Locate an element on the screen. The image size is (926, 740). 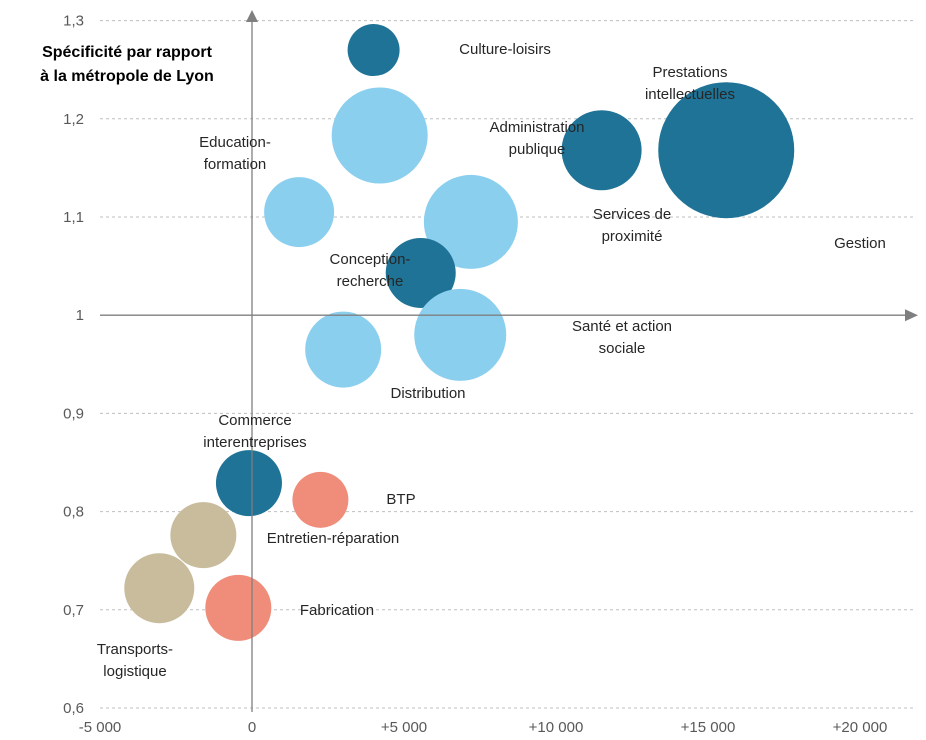
y-tick-label: 1 is located at coordinates (80, 315).